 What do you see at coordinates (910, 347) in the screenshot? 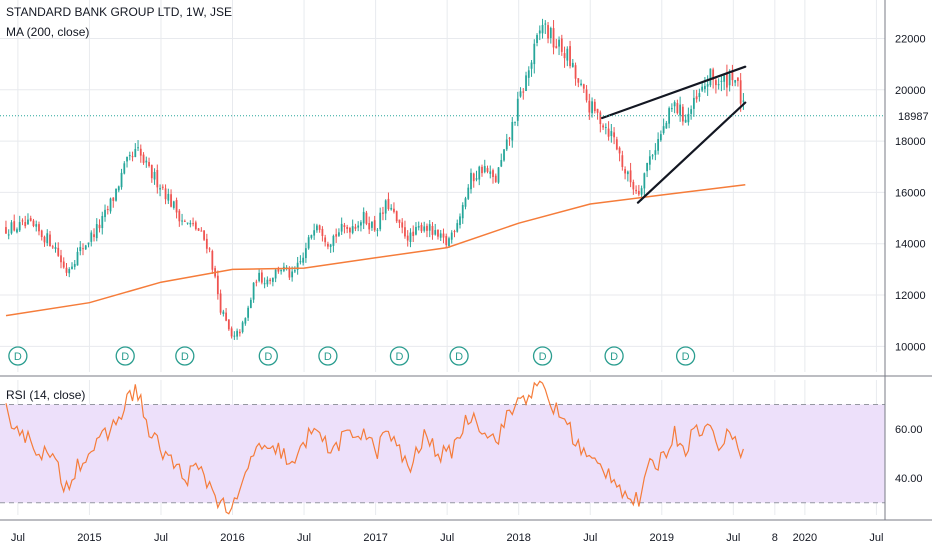
I see `price-tick-label: 10000` at bounding box center [910, 347].